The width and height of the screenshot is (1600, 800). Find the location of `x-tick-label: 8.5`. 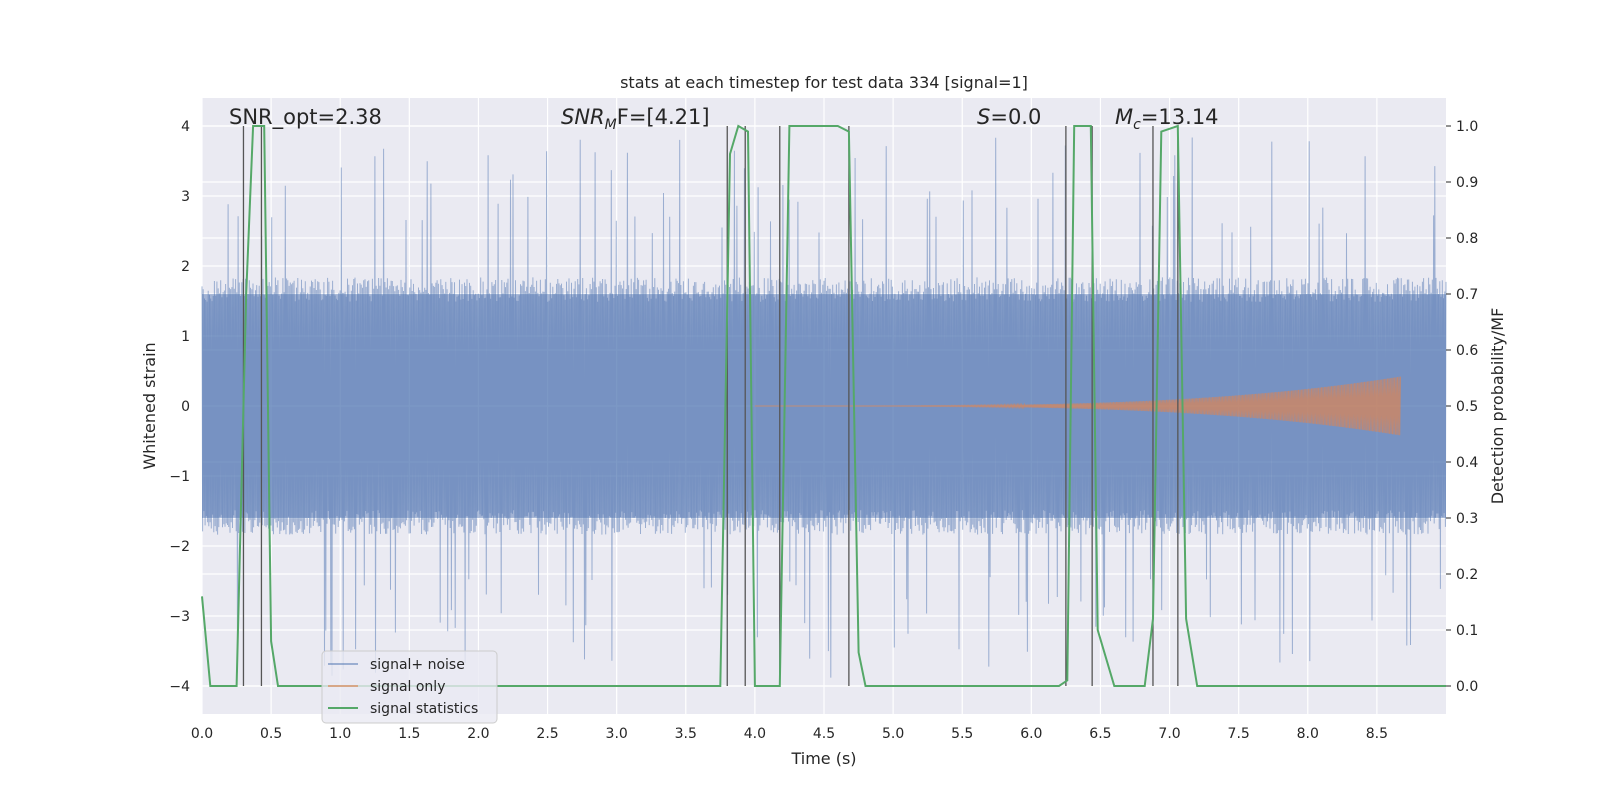

x-tick-label: 8.5 is located at coordinates (1377, 734).